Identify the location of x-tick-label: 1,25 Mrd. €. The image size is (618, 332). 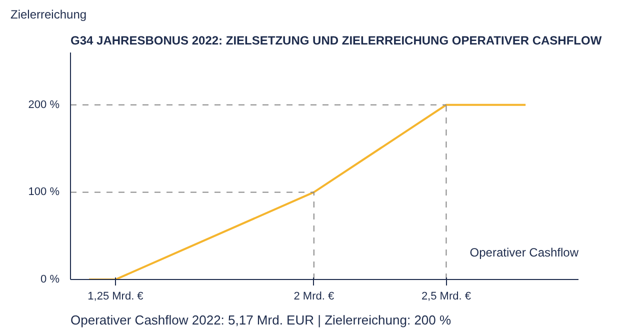
(116, 296).